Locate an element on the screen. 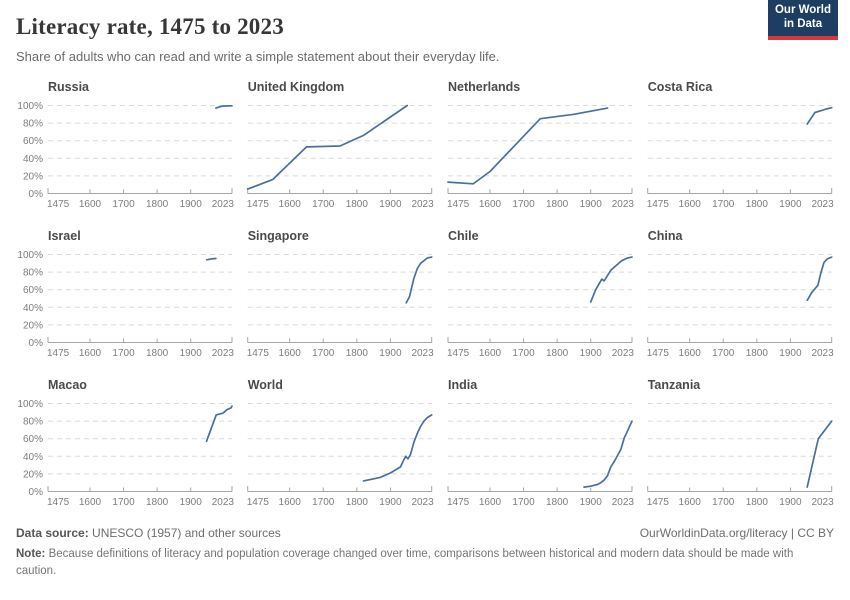  series-line-chile is located at coordinates (611, 279).